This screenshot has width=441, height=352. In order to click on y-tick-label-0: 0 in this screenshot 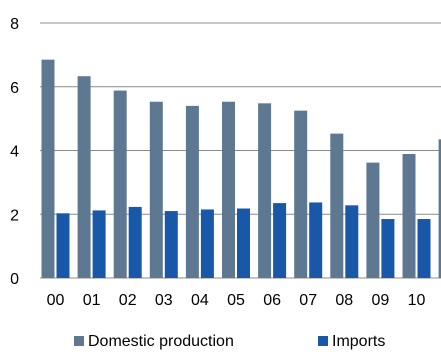, I will do `click(14, 279)`.